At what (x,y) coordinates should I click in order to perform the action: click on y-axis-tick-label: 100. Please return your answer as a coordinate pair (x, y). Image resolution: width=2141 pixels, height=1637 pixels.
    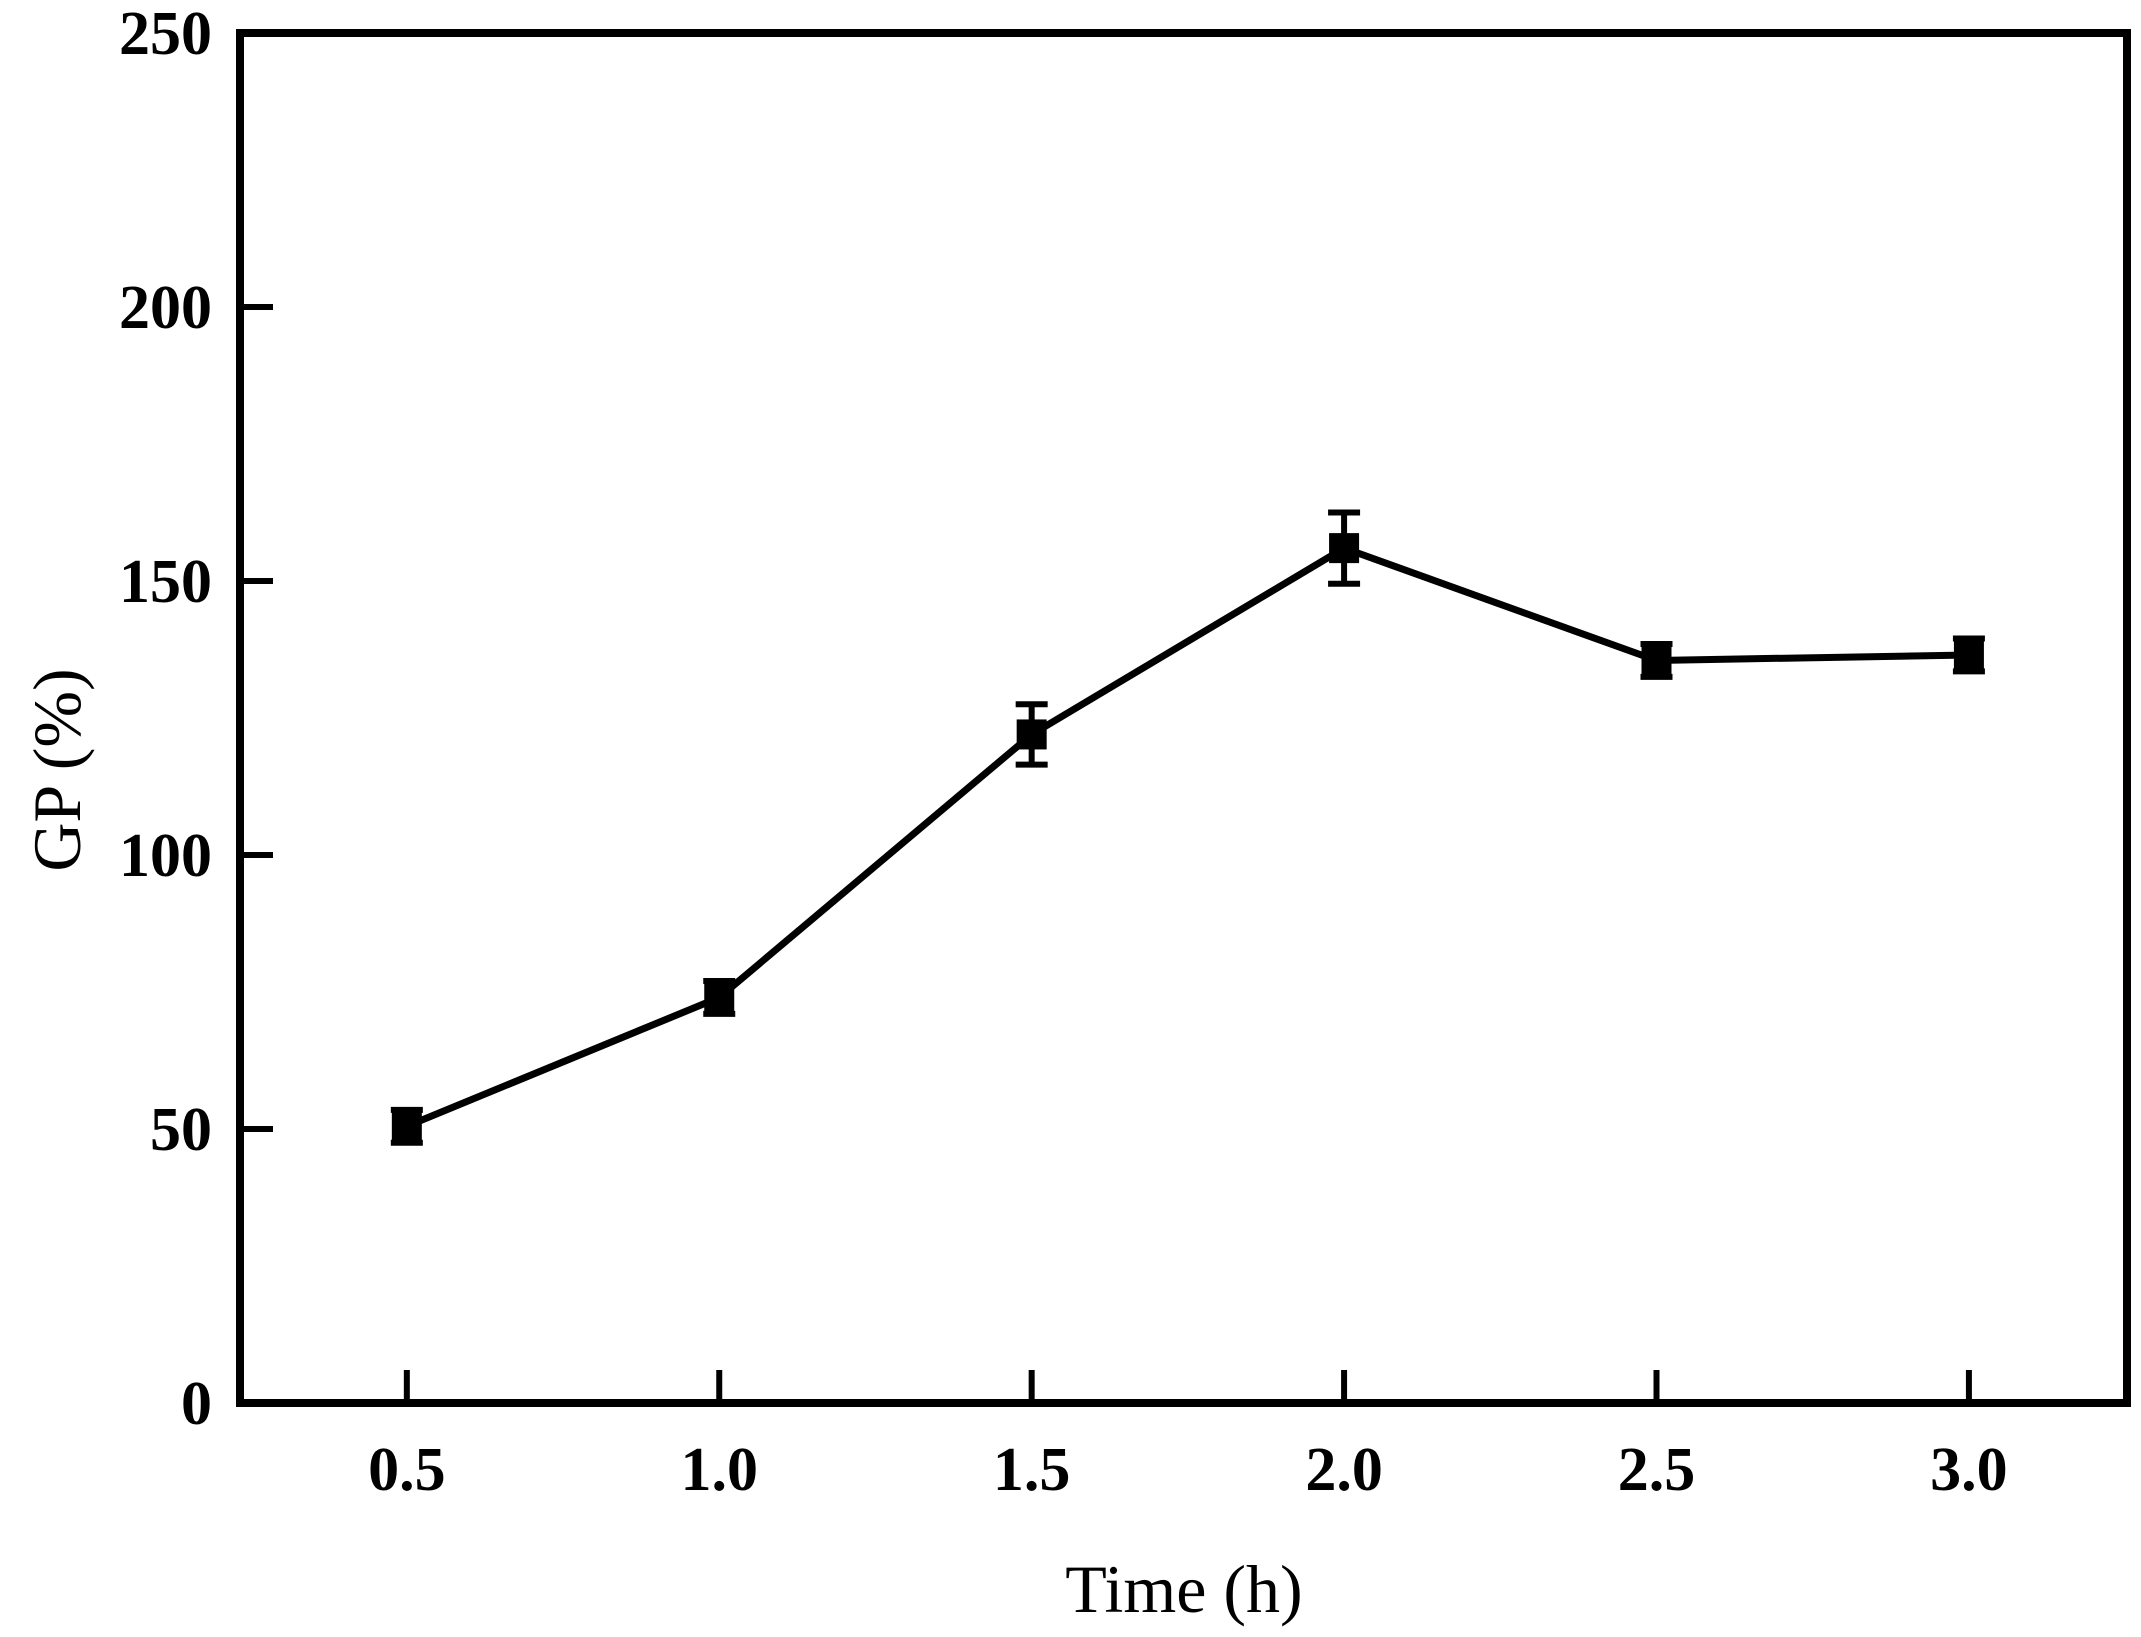
    Looking at the image, I should click on (165, 856).